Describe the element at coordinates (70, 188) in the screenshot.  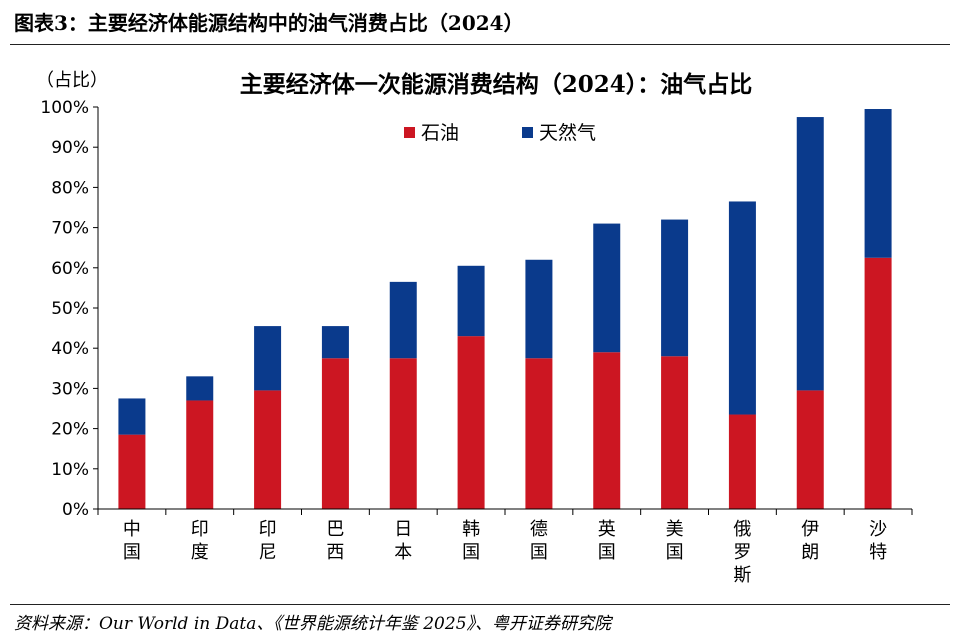
I see `y-tick-label: 80%` at that location.